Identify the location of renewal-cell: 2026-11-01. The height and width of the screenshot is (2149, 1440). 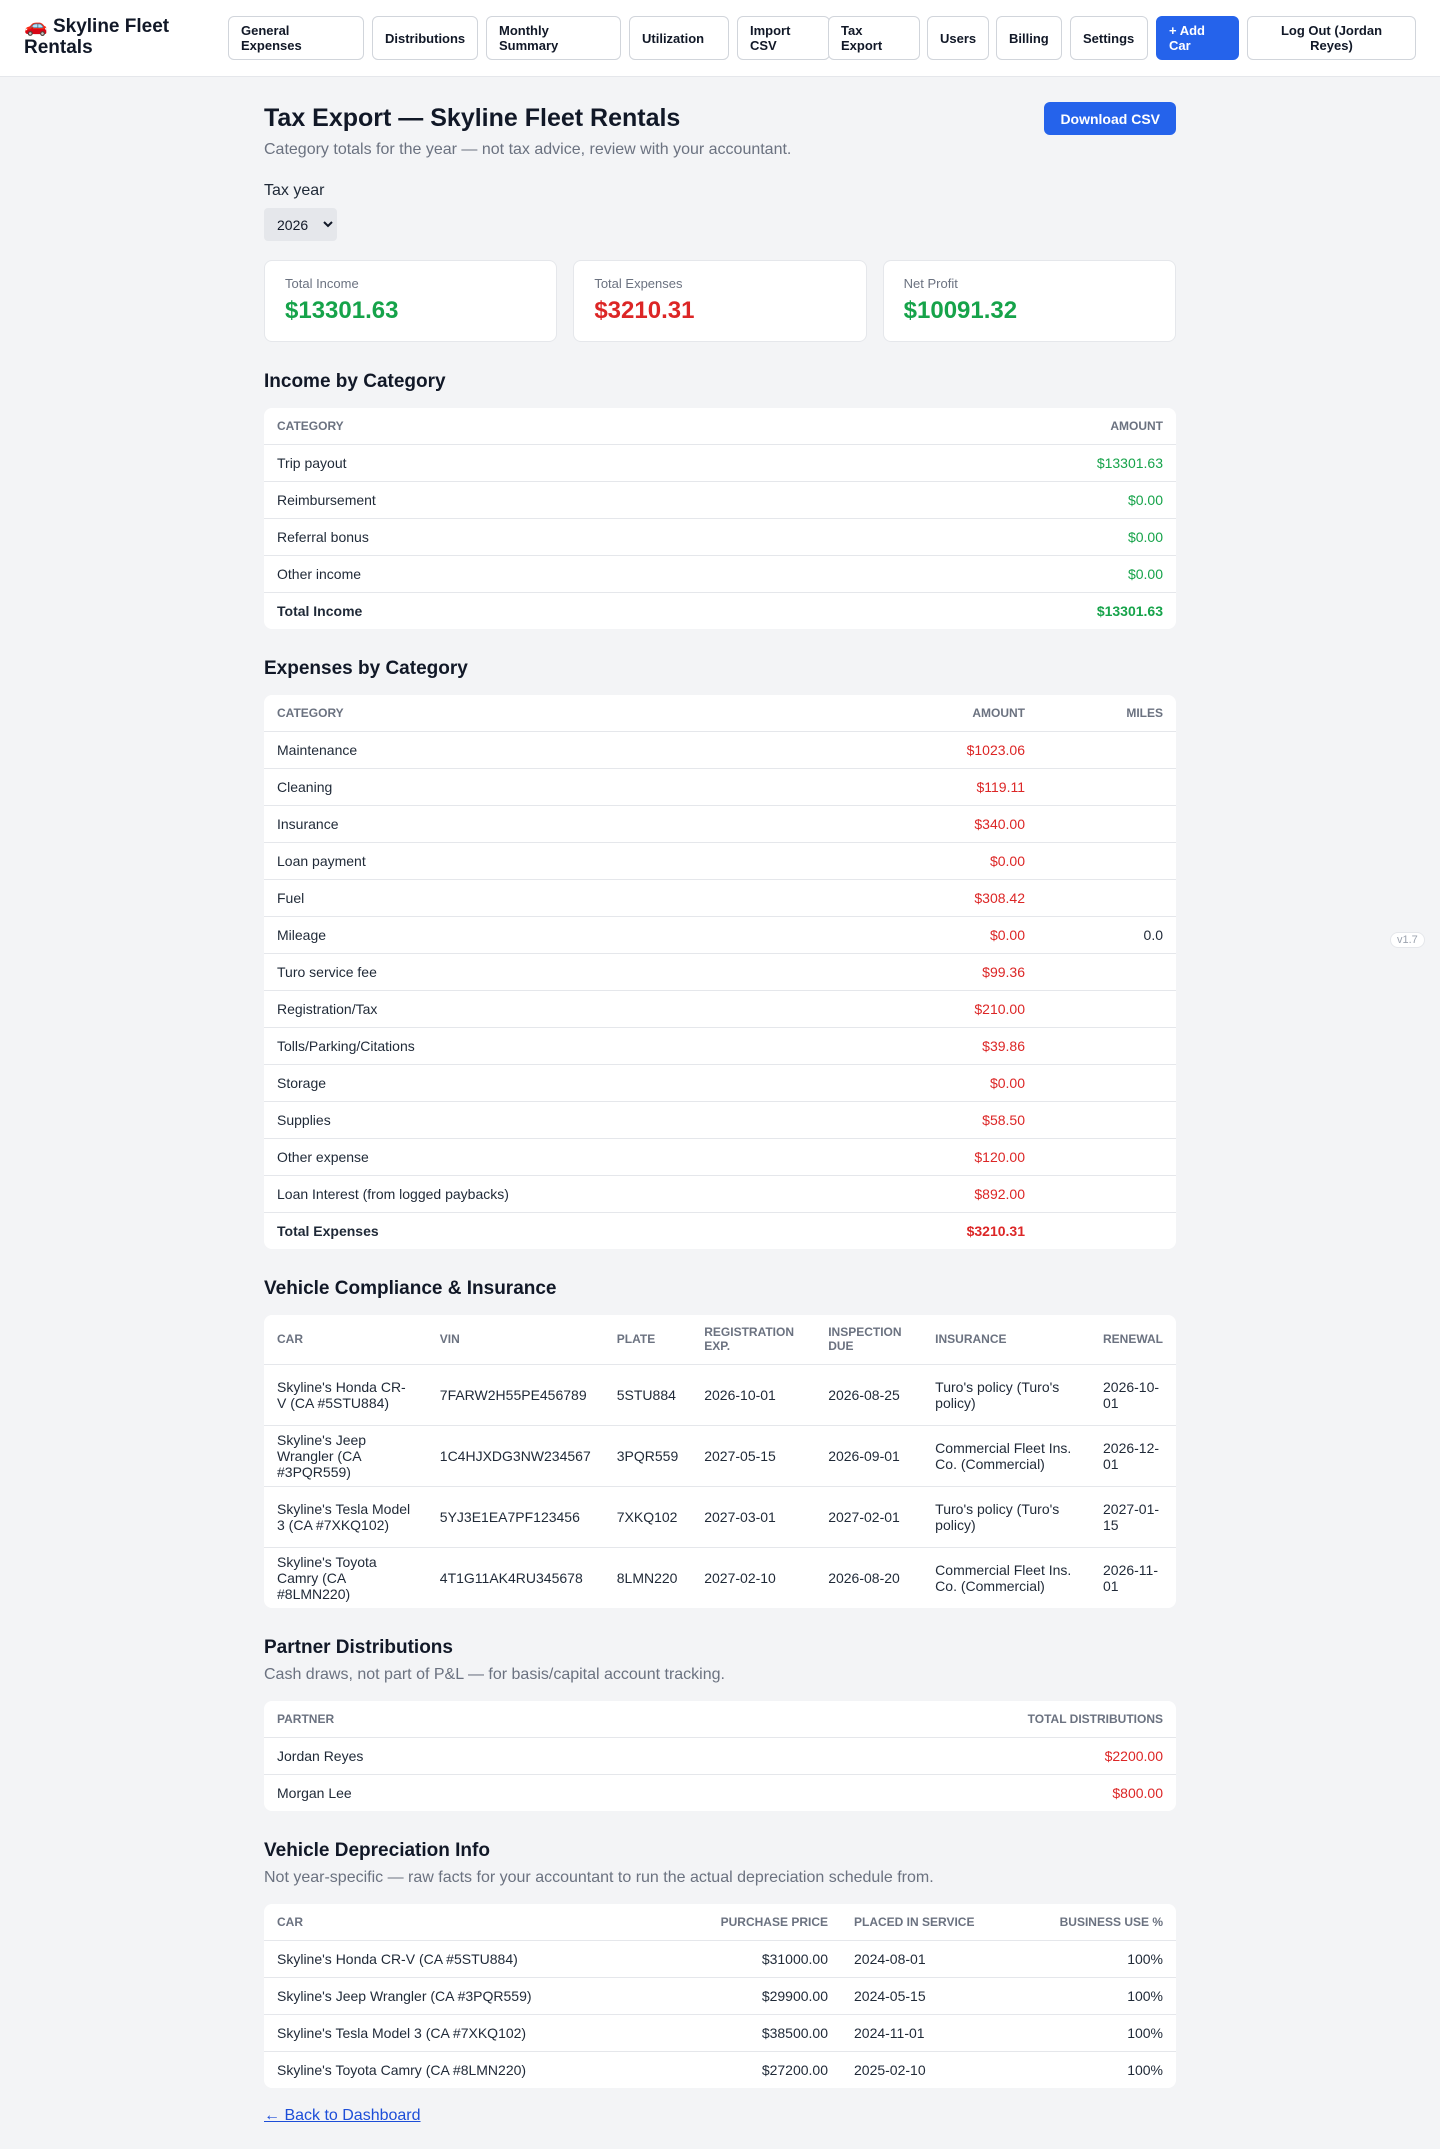
(1131, 1577).